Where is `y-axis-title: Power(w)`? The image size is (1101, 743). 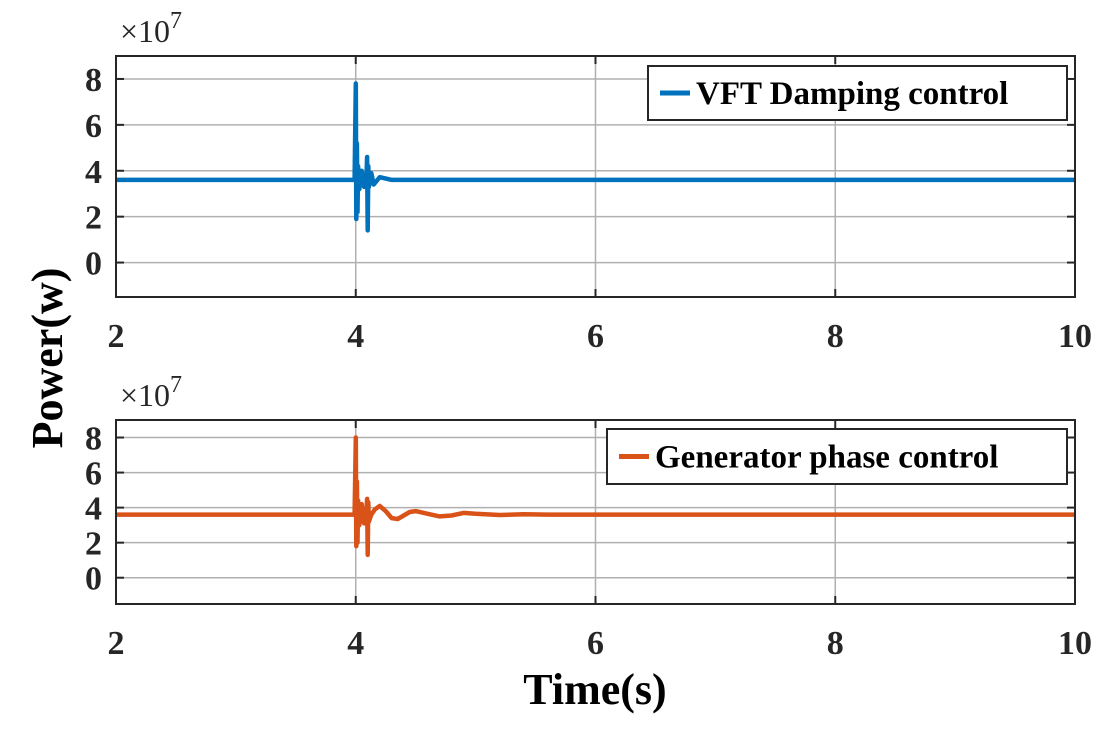 y-axis-title: Power(w) is located at coordinates (47, 358).